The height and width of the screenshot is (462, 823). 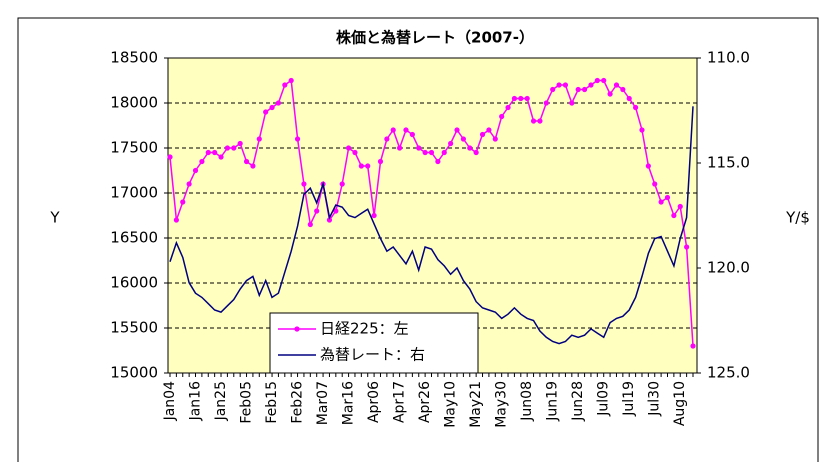 I want to click on y-tick-label: 16500, so click(x=134, y=238).